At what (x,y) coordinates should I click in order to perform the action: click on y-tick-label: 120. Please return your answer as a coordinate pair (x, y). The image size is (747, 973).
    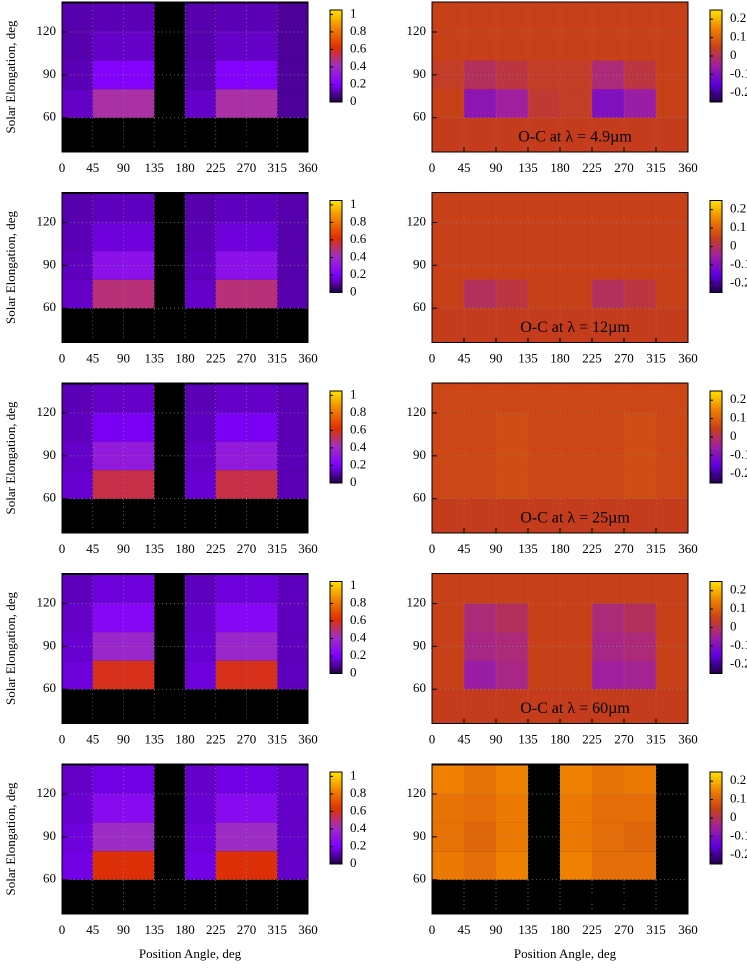
    Looking at the image, I should click on (417, 411).